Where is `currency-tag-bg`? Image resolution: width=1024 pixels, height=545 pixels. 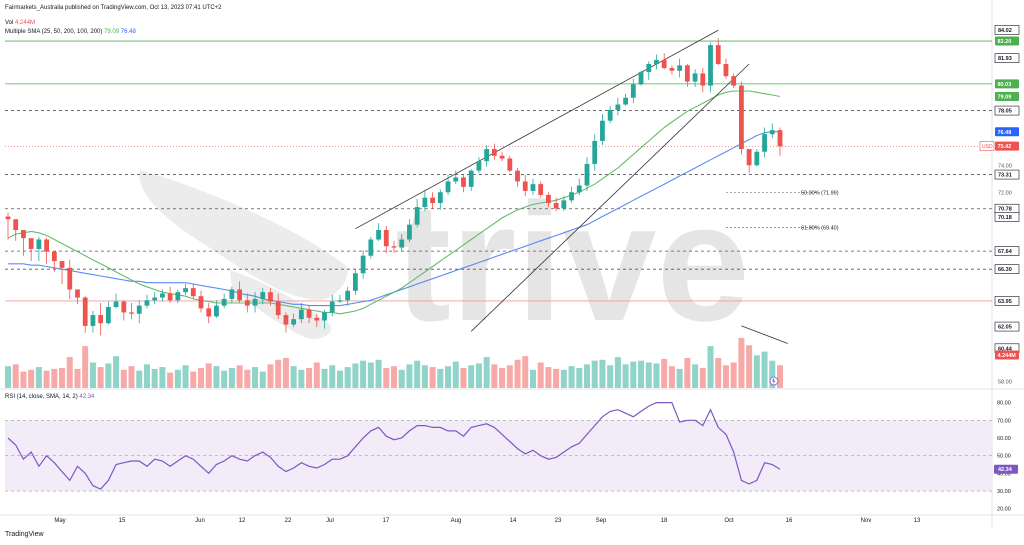 currency-tag-bg is located at coordinates (987, 146).